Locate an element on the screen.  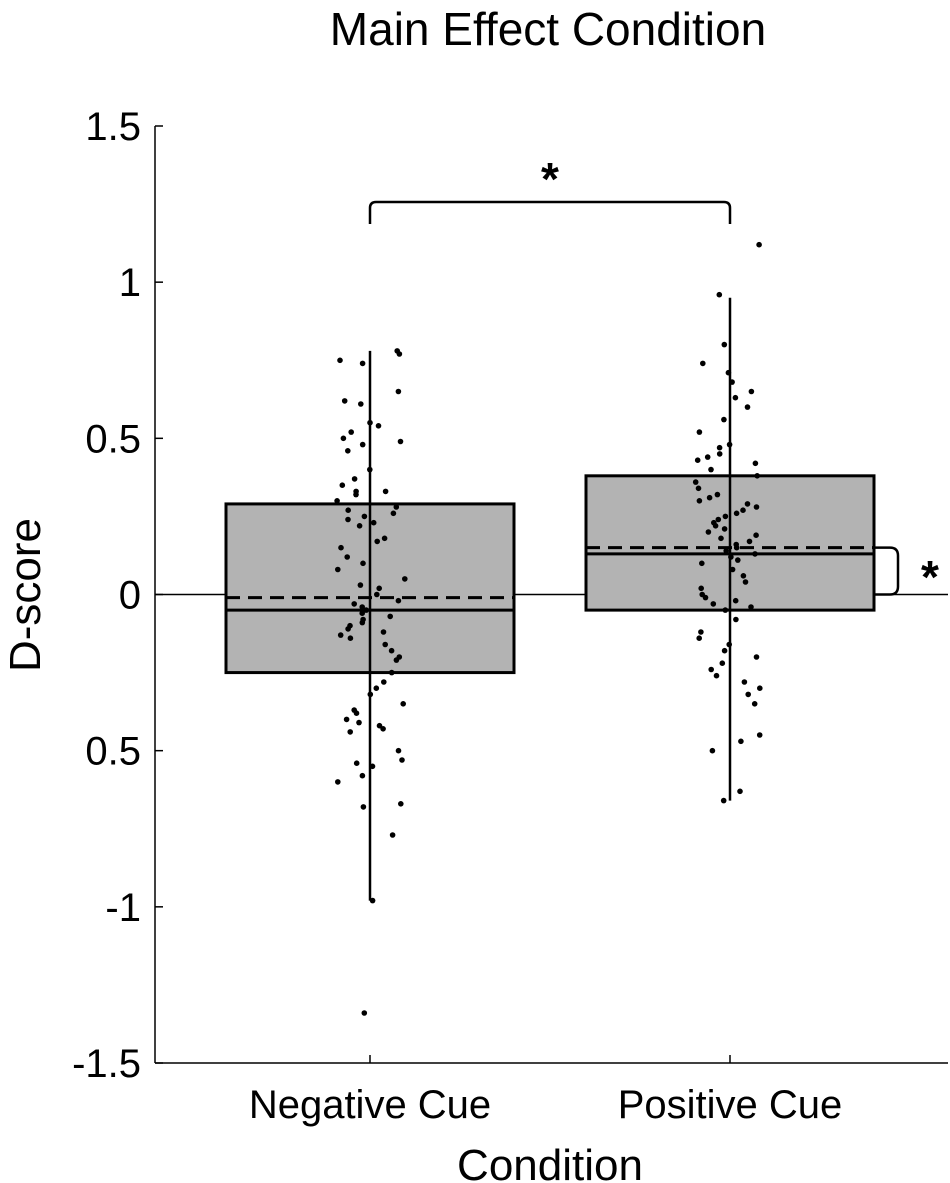
y-tick-label: 1.5 is located at coordinates (113, 127).